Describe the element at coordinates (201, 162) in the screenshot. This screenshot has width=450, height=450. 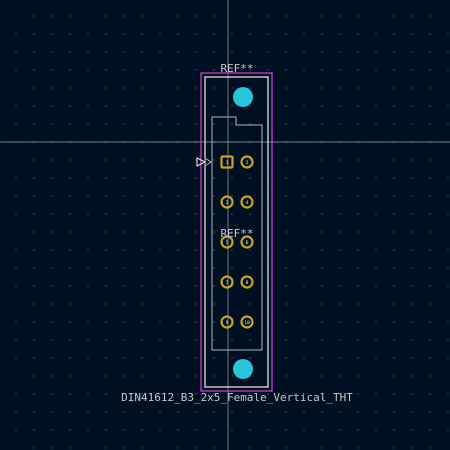
I see `pin1-marker-icon` at that location.